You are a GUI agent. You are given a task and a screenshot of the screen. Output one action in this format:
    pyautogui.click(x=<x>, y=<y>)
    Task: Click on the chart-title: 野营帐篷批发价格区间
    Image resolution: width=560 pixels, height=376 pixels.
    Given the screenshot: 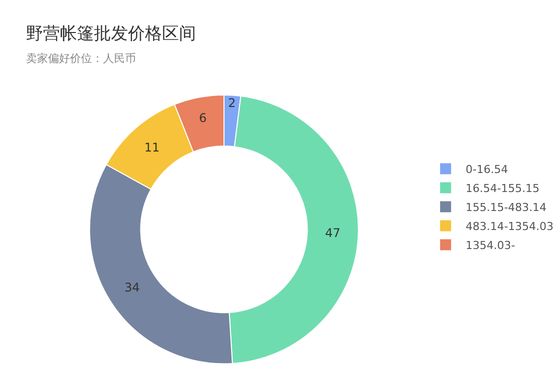 What is the action you would take?
    pyautogui.click(x=111, y=34)
    